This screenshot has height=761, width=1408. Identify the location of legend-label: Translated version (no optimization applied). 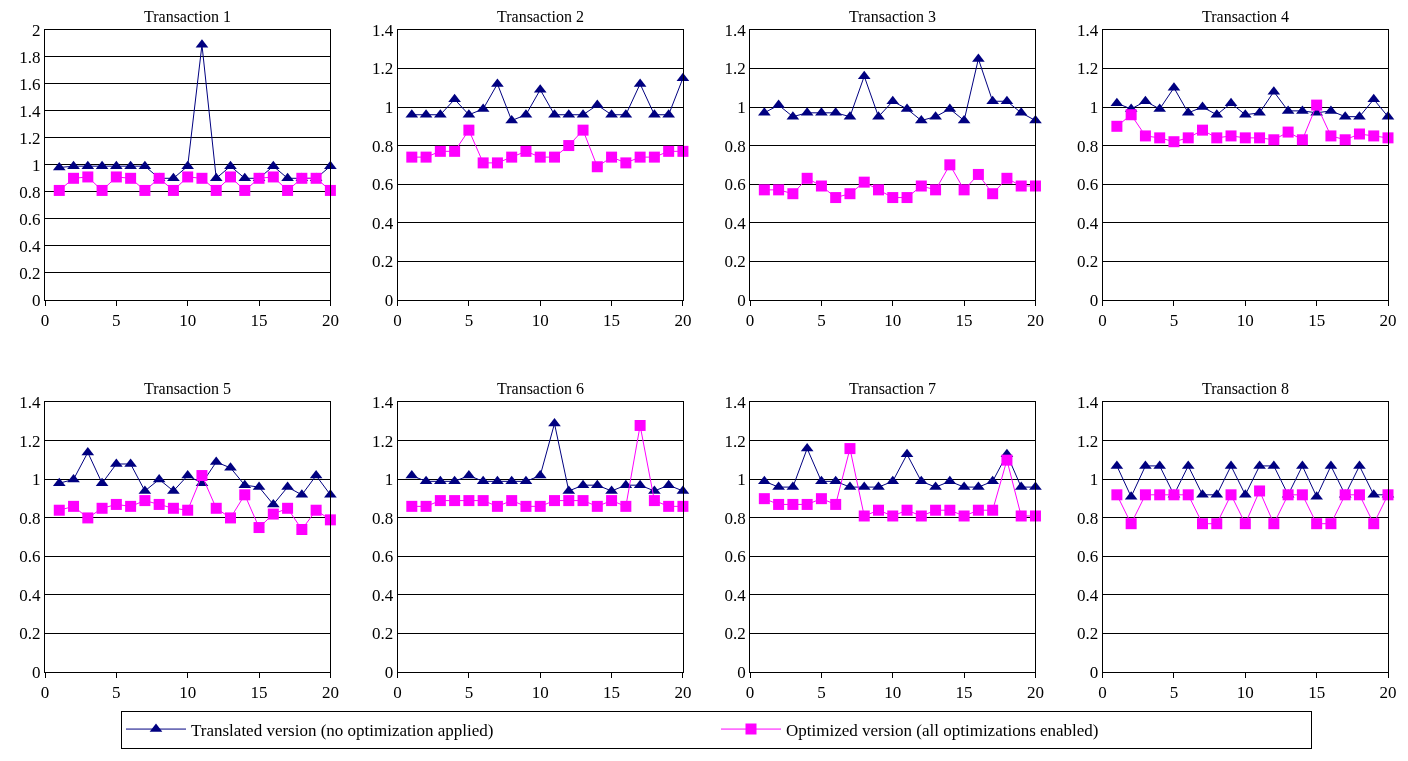
(342, 730).